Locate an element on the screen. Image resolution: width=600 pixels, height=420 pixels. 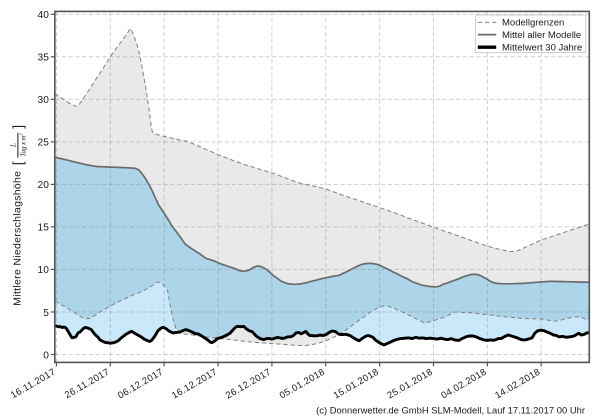
svg-text: Mittelwert 30 Jahre is located at coordinates (542, 47).